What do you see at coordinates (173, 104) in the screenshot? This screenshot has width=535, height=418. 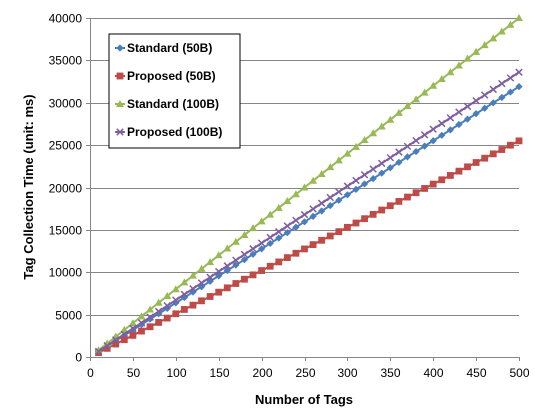 I see `legend-label-standard-100b: Standard (100B)` at bounding box center [173, 104].